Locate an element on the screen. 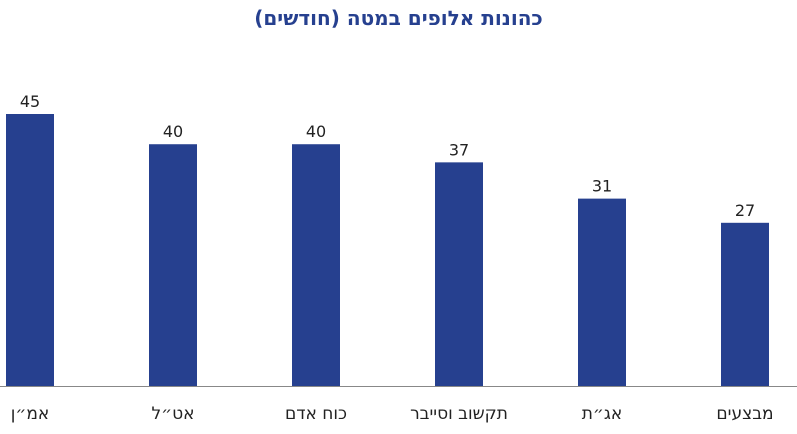  bar-value-label-1: 45 is located at coordinates (30, 101).